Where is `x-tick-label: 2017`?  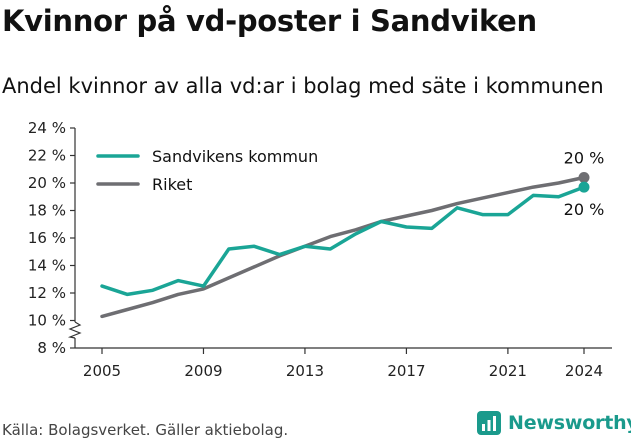
x-tick-label: 2017 is located at coordinates (406, 371).